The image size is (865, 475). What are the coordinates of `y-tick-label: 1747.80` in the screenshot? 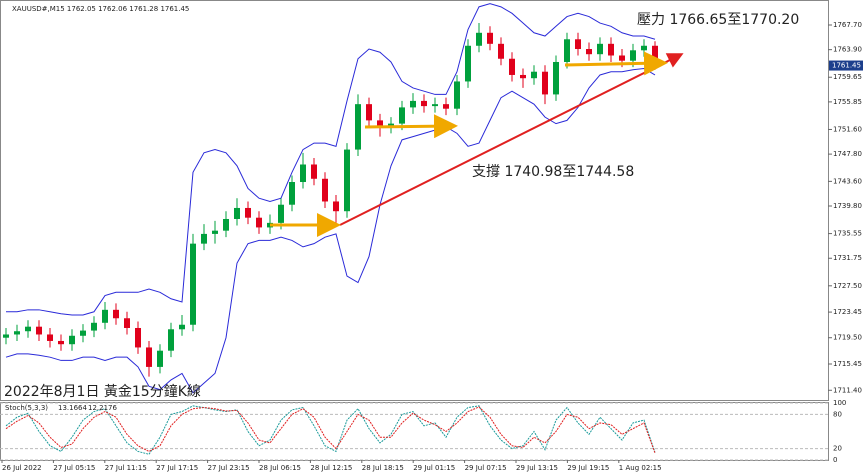 It's located at (847, 154).